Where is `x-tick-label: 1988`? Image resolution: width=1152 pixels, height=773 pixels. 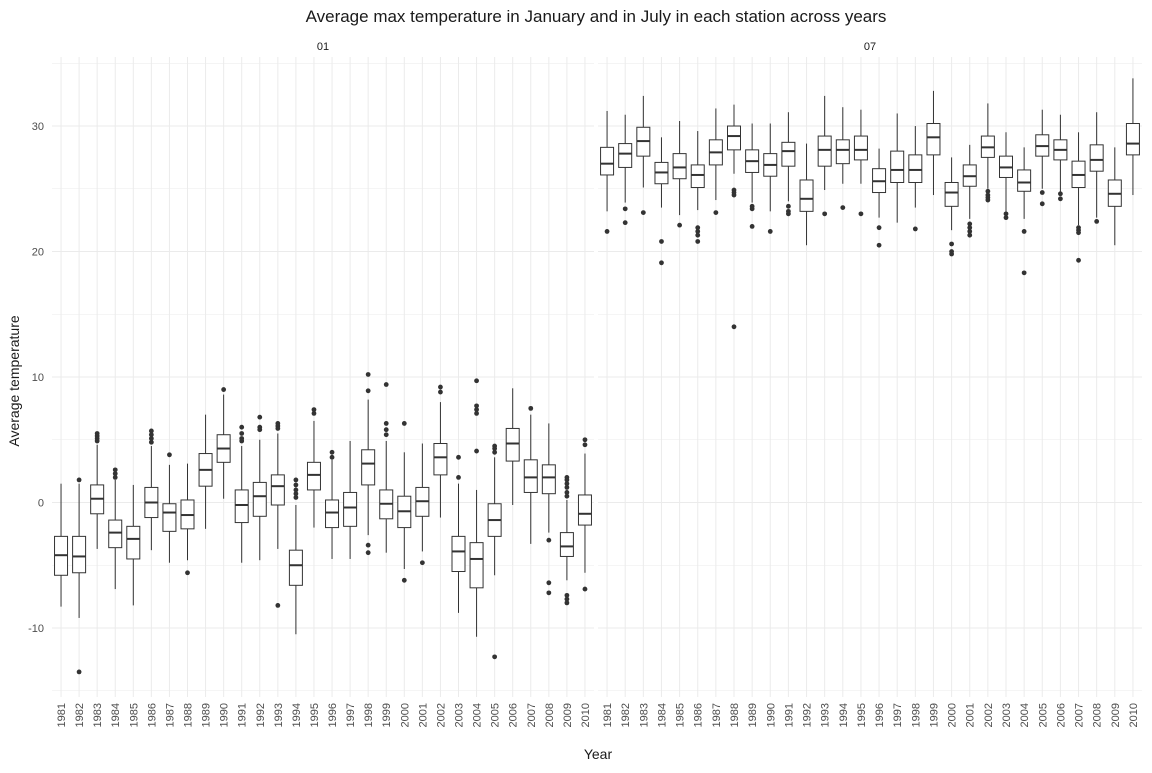
x-tick-label: 1988 is located at coordinates (189, 715).